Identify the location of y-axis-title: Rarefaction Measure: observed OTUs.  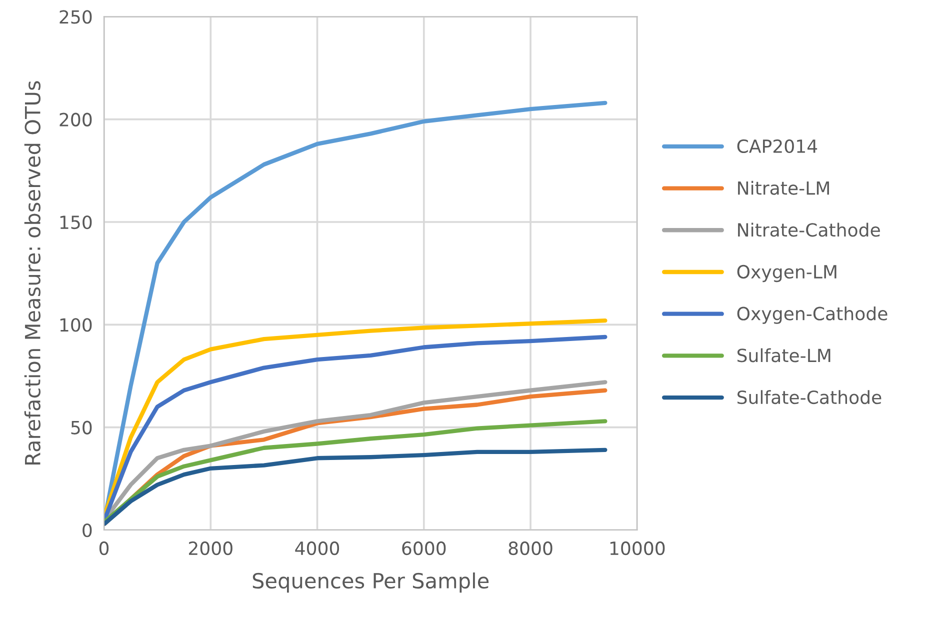
(32, 272).